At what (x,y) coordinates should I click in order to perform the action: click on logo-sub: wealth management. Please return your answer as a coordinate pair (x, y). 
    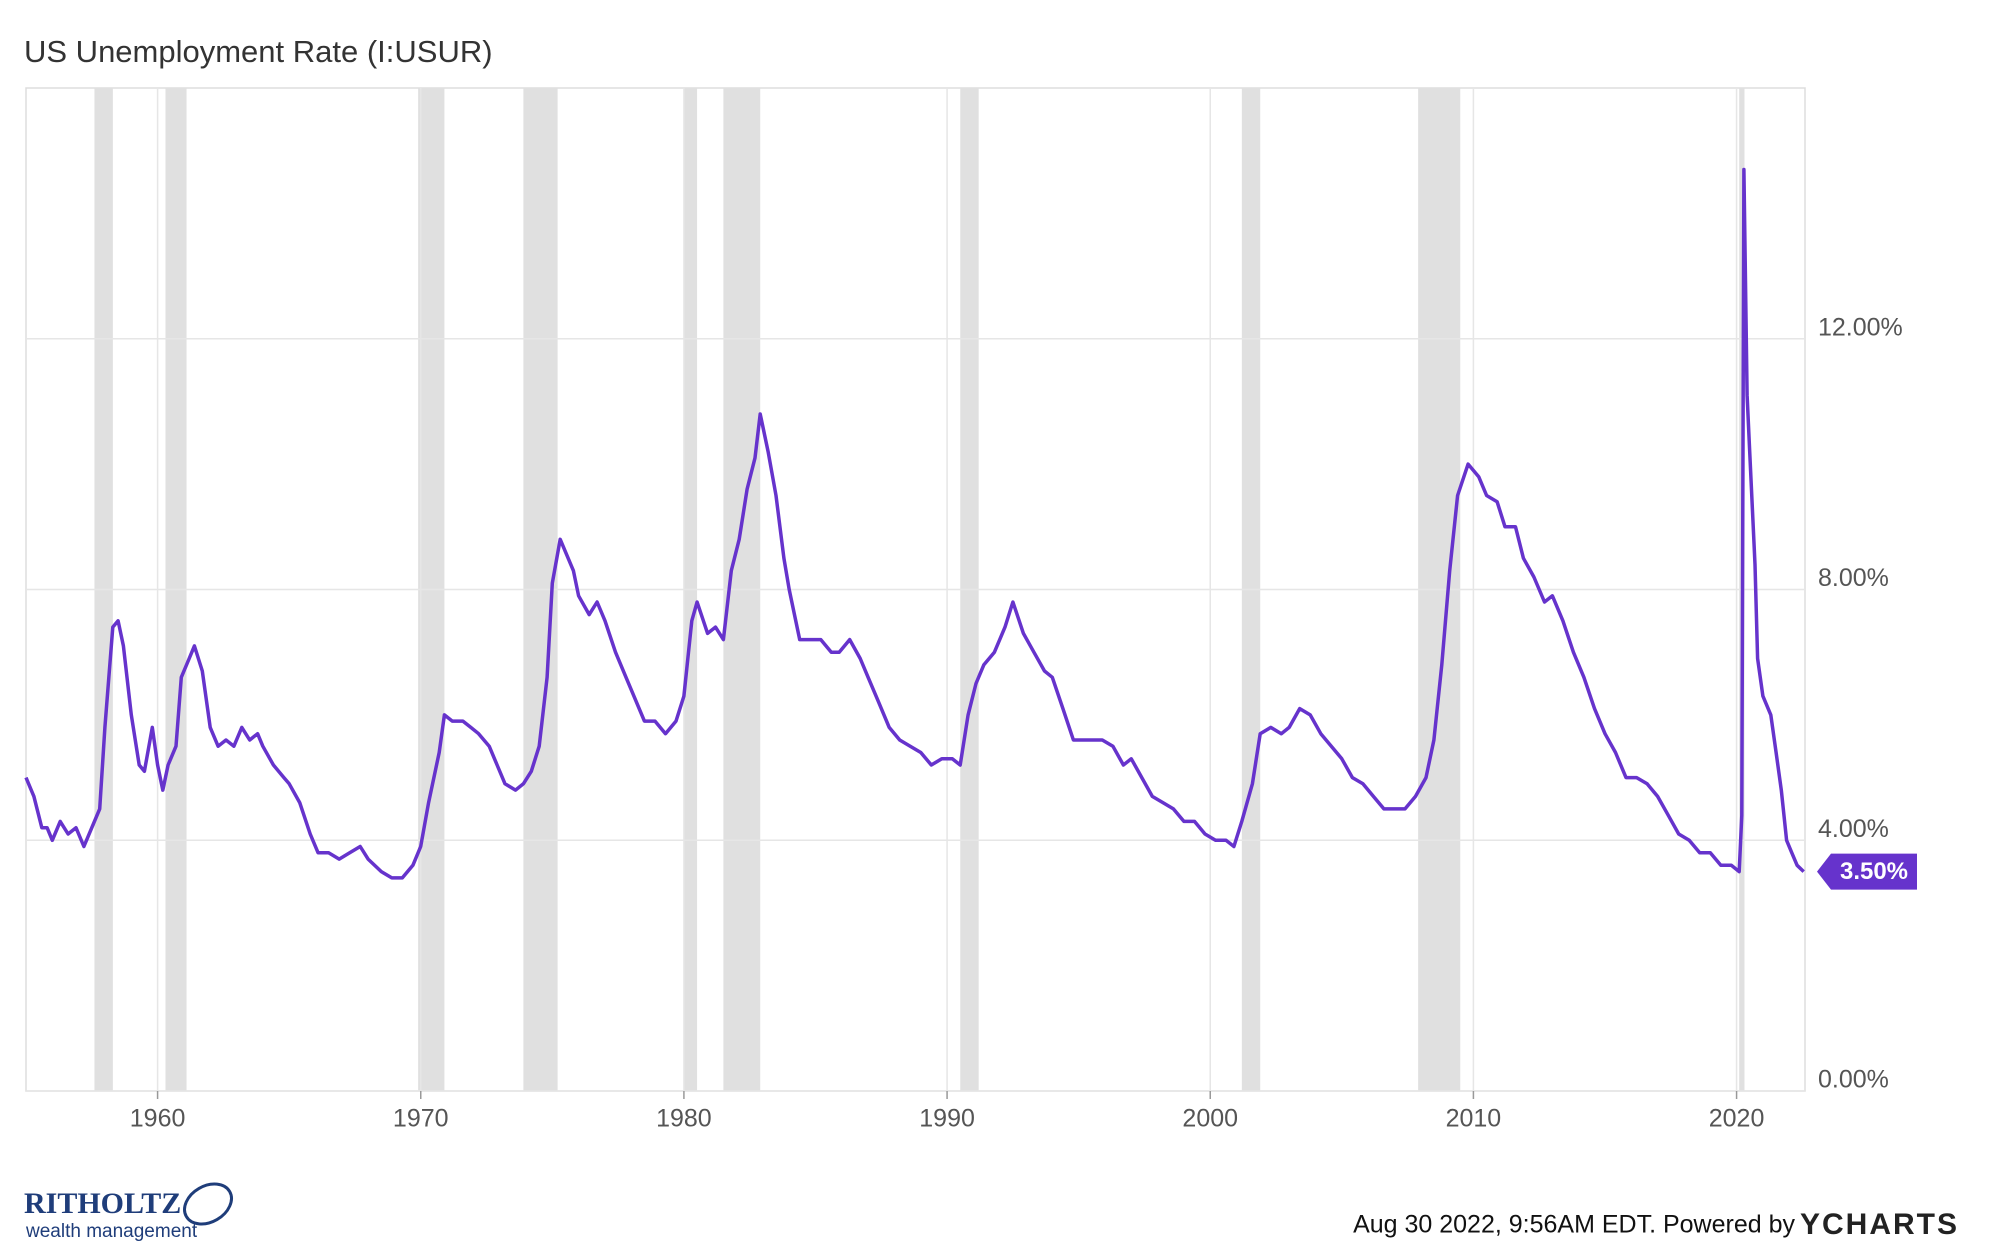
    Looking at the image, I should click on (111, 1231).